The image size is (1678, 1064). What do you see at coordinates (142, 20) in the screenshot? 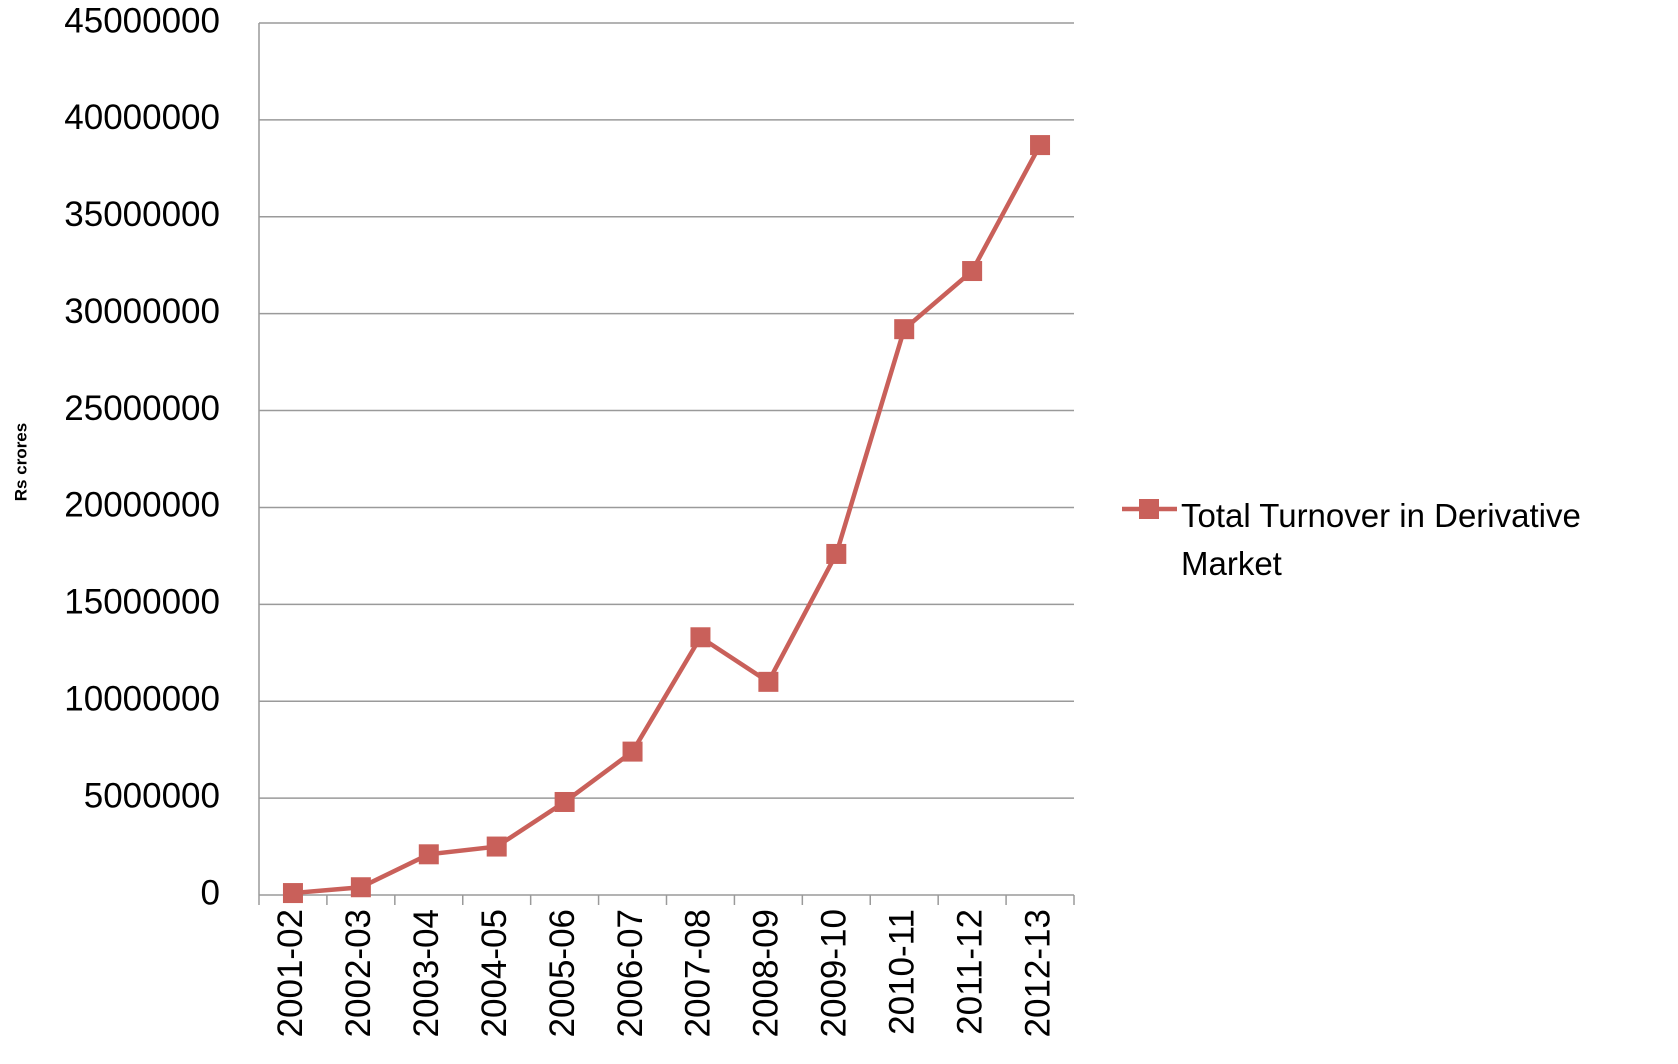
I see `y-tick-label: 45000000` at bounding box center [142, 20].